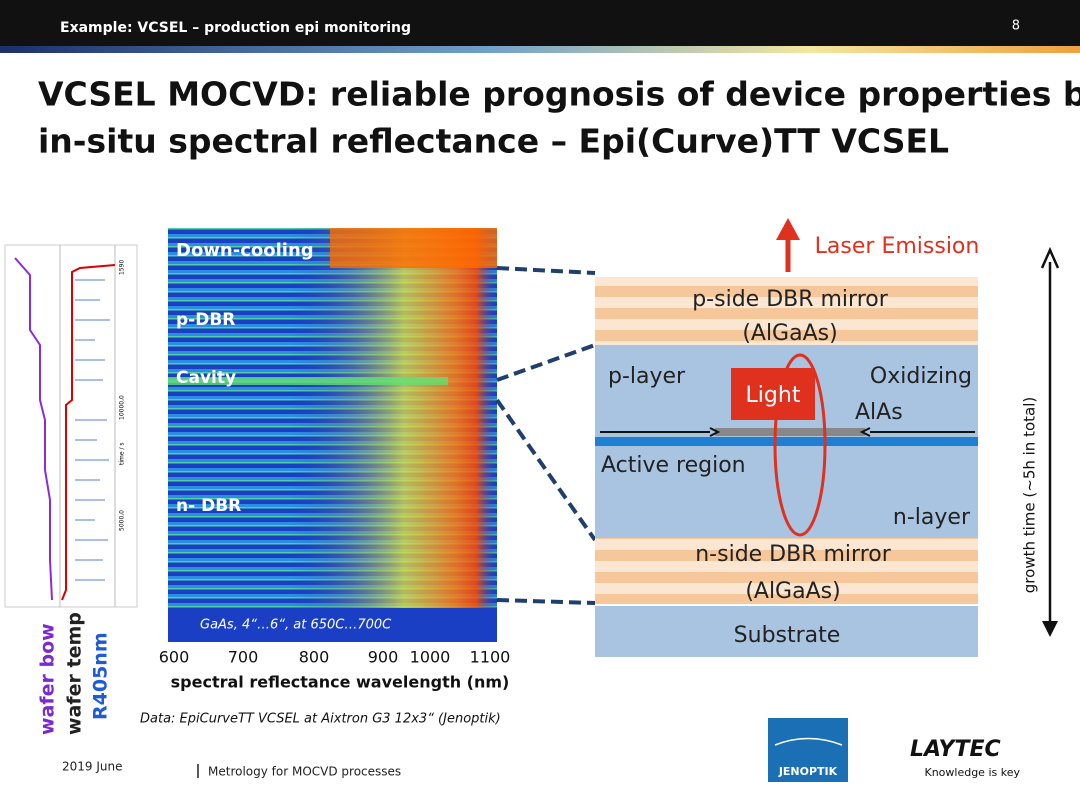 Image resolution: width=1080 pixels, height=806 pixels. Describe the element at coordinates (808, 750) in the screenshot. I see `logo-box` at that location.